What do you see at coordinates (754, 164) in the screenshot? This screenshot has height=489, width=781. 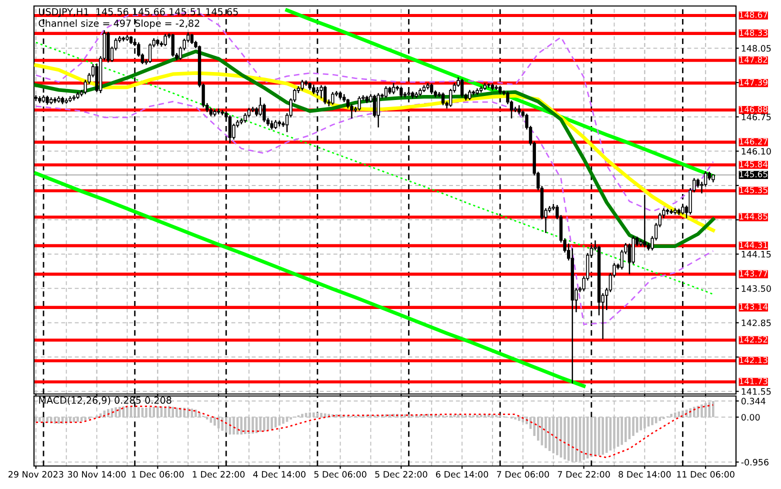 I see `ref-line-label: 145.84` at bounding box center [754, 164].